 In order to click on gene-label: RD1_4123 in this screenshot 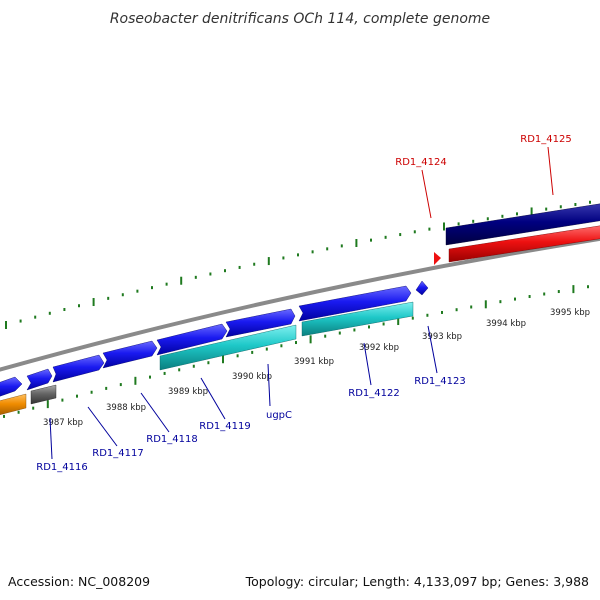, I will do `click(439, 381)`.